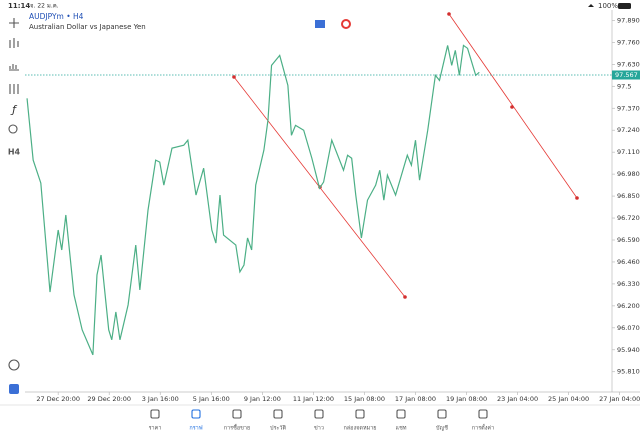 The image size is (640, 447). I want to click on last-price-box, so click(626, 75).